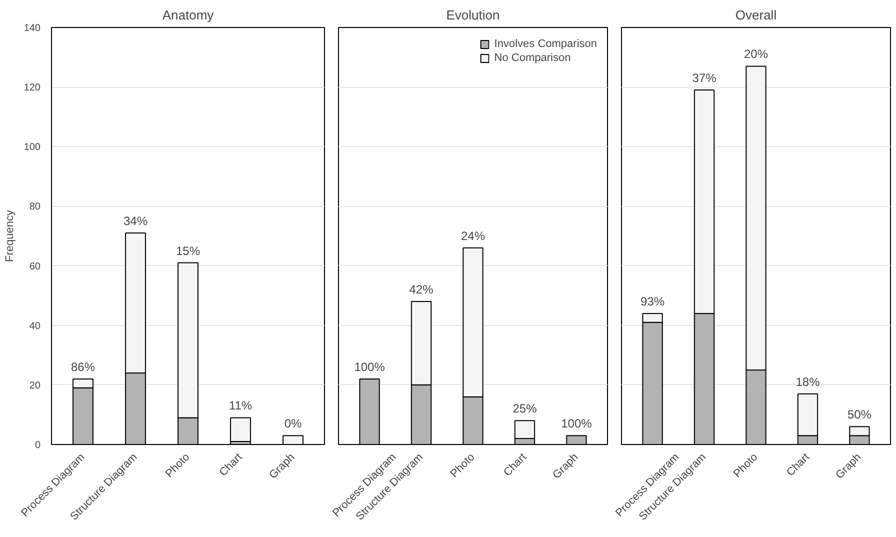 The height and width of the screenshot is (537, 896). Describe the element at coordinates (704, 78) in the screenshot. I see `annotation: 37%` at that location.